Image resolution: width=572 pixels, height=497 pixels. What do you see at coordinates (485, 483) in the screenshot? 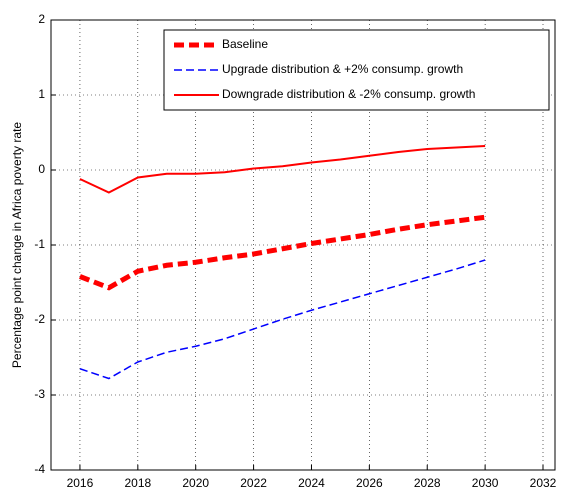
I see `x-tick-label: 2030` at bounding box center [485, 483].